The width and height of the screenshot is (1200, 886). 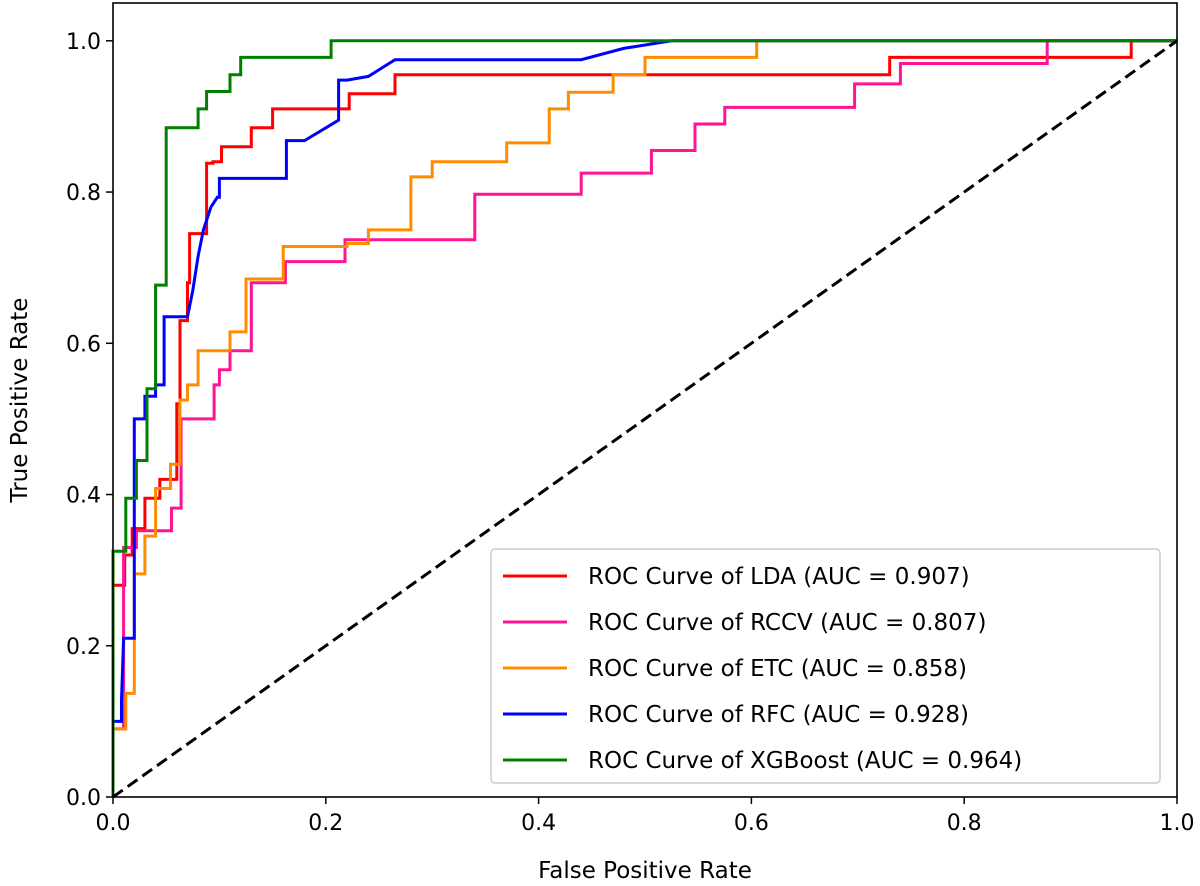 What do you see at coordinates (805, 761) in the screenshot?
I see `legend-label: ROC Curve of XGBoost (AUC = 0.964)` at bounding box center [805, 761].